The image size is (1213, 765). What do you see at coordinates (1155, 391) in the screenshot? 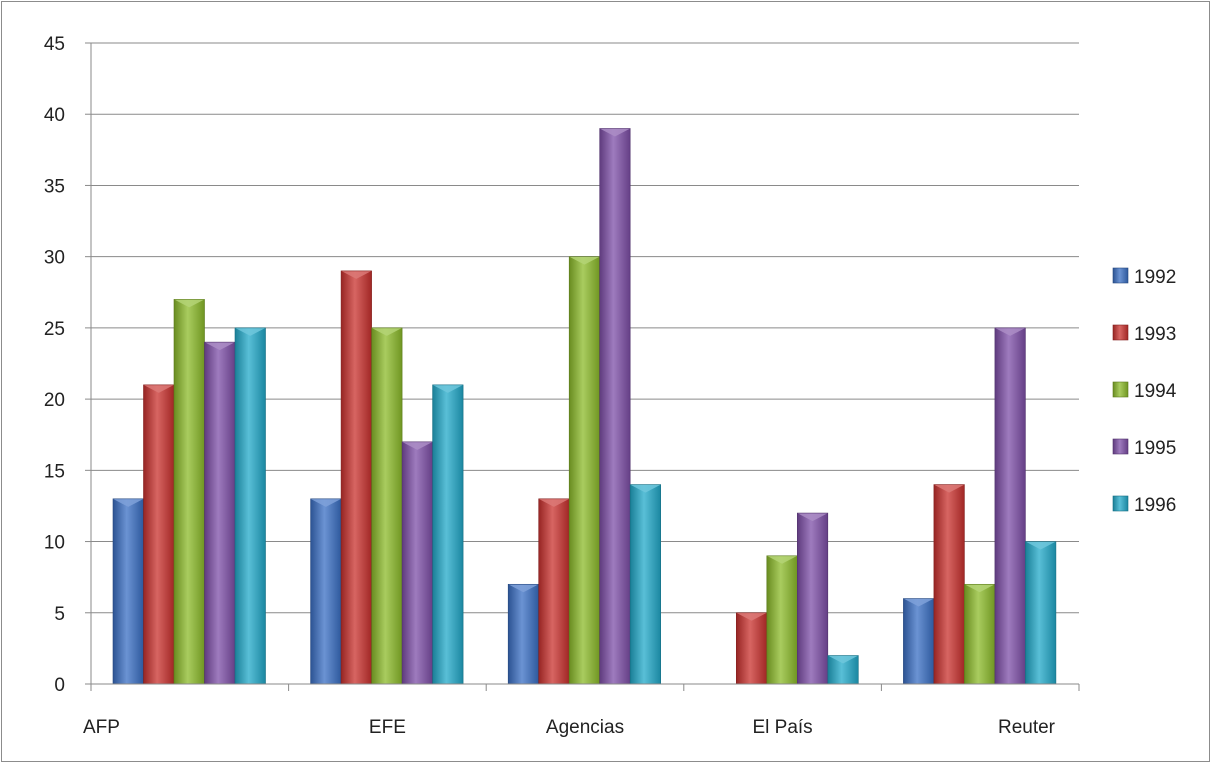
I see `legend-label: 1994` at bounding box center [1155, 391].